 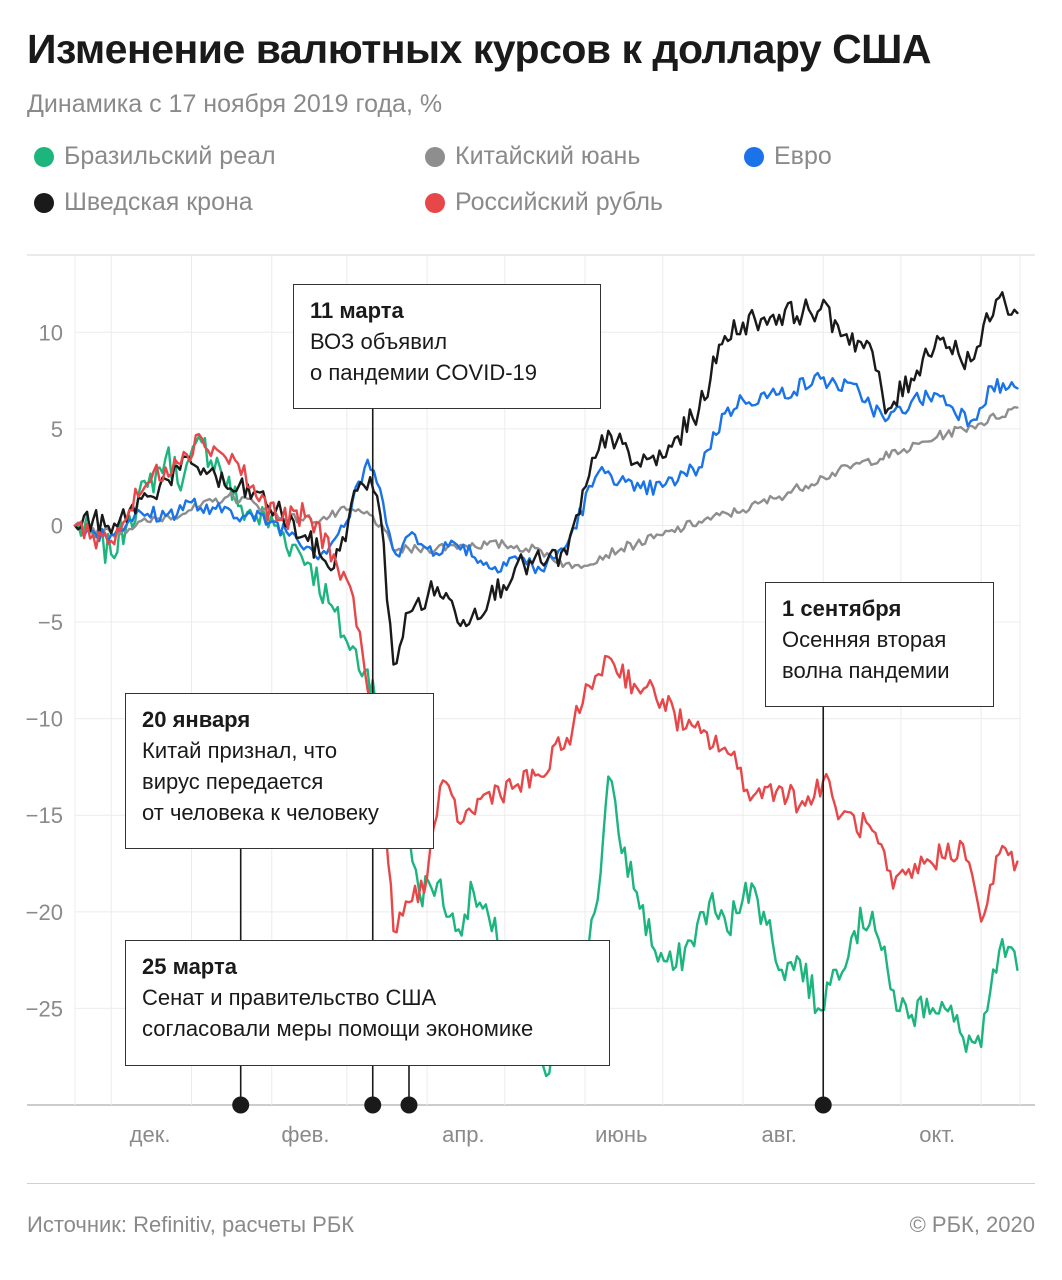 I want to click on footer-divider, so click(x=531, y=1183).